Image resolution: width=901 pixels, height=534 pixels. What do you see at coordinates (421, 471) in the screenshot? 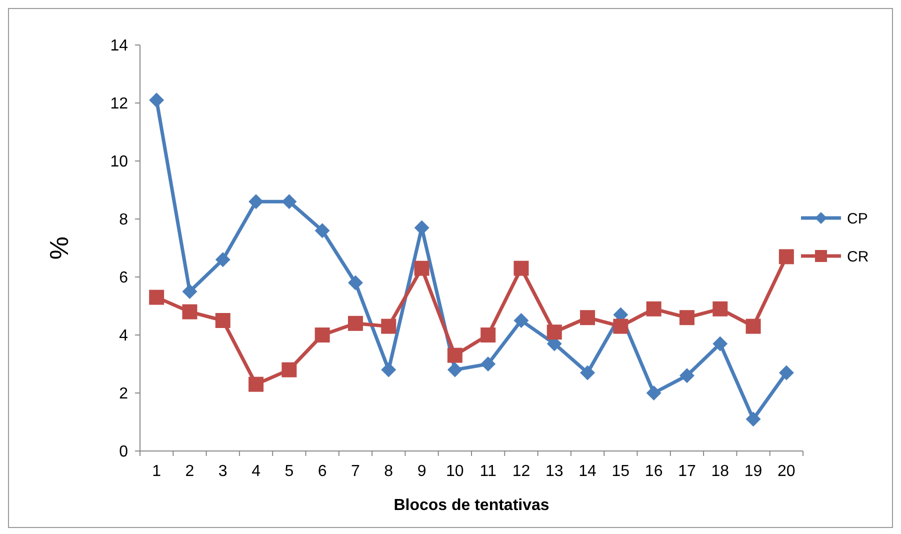
I see `x-tick-label: 9` at bounding box center [421, 471].